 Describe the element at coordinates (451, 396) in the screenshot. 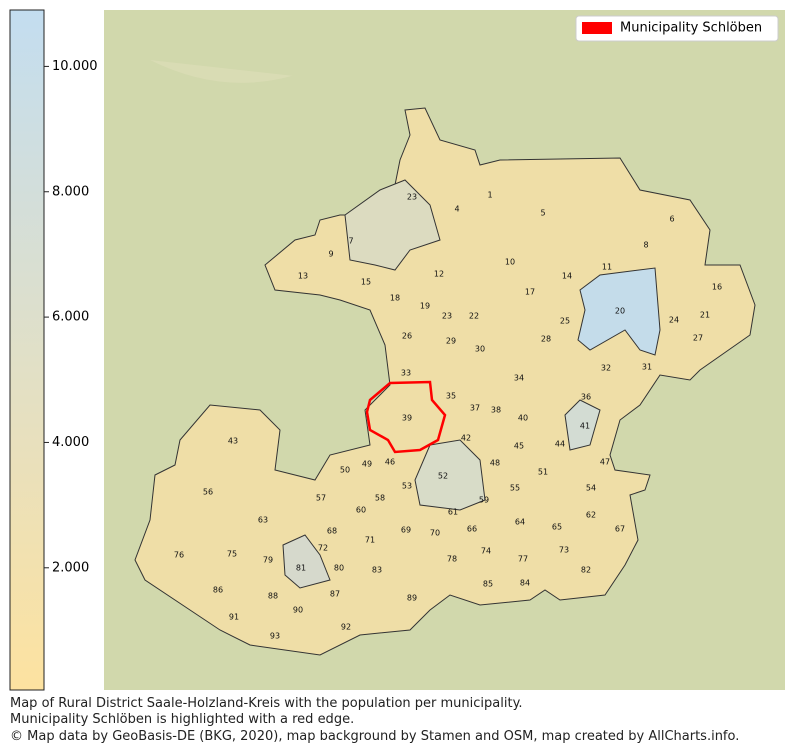

I see `municipality-label: 35` at that location.